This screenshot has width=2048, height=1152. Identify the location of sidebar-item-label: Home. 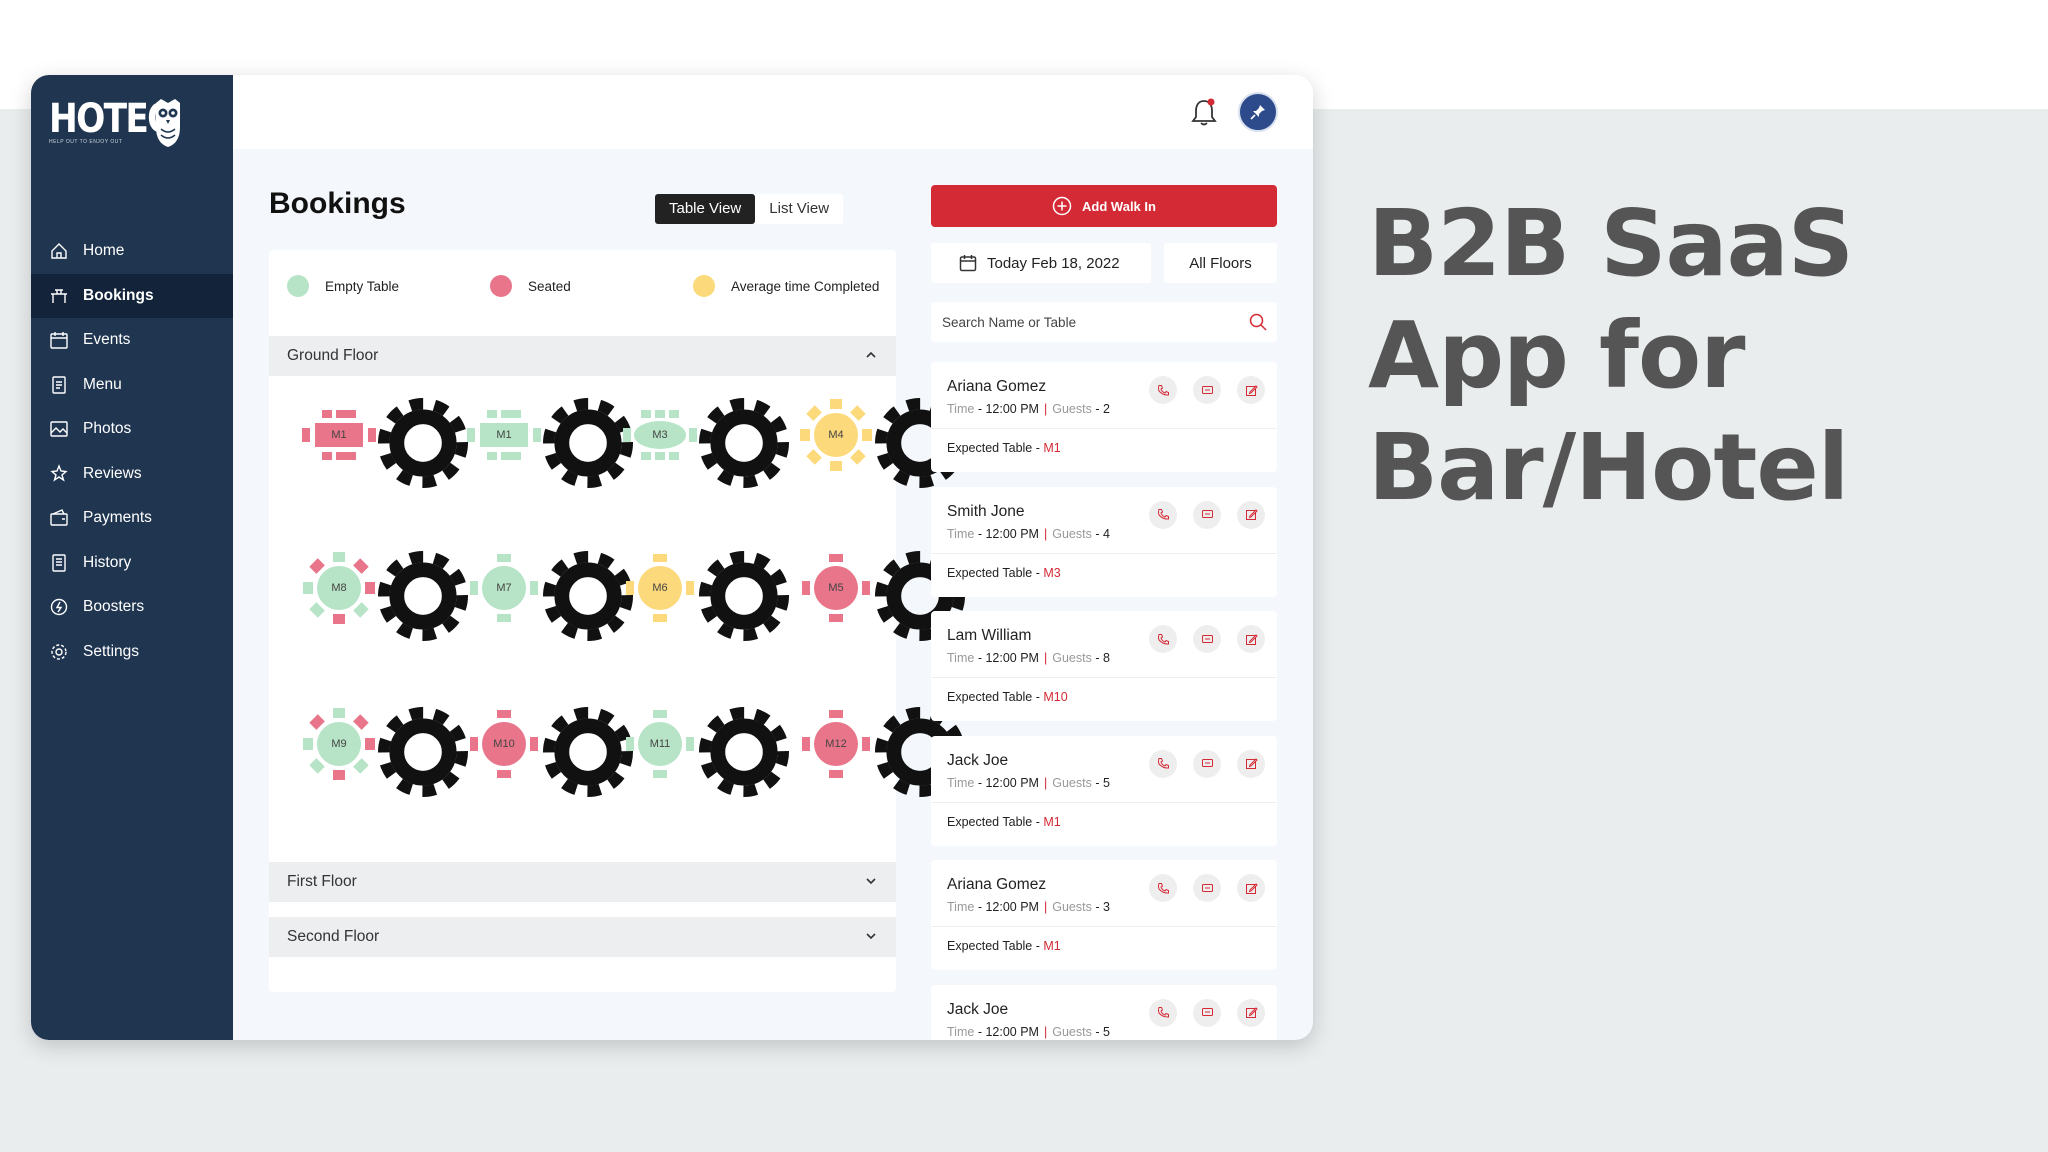
(104, 251).